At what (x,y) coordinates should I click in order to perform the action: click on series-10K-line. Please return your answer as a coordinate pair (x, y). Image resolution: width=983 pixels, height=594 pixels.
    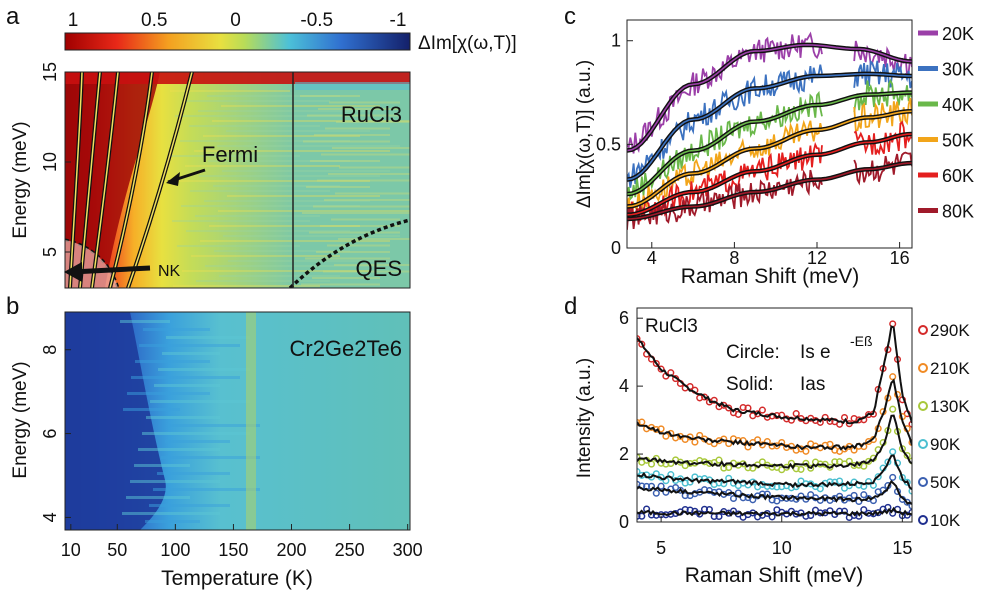
    Looking at the image, I should click on (774, 511).